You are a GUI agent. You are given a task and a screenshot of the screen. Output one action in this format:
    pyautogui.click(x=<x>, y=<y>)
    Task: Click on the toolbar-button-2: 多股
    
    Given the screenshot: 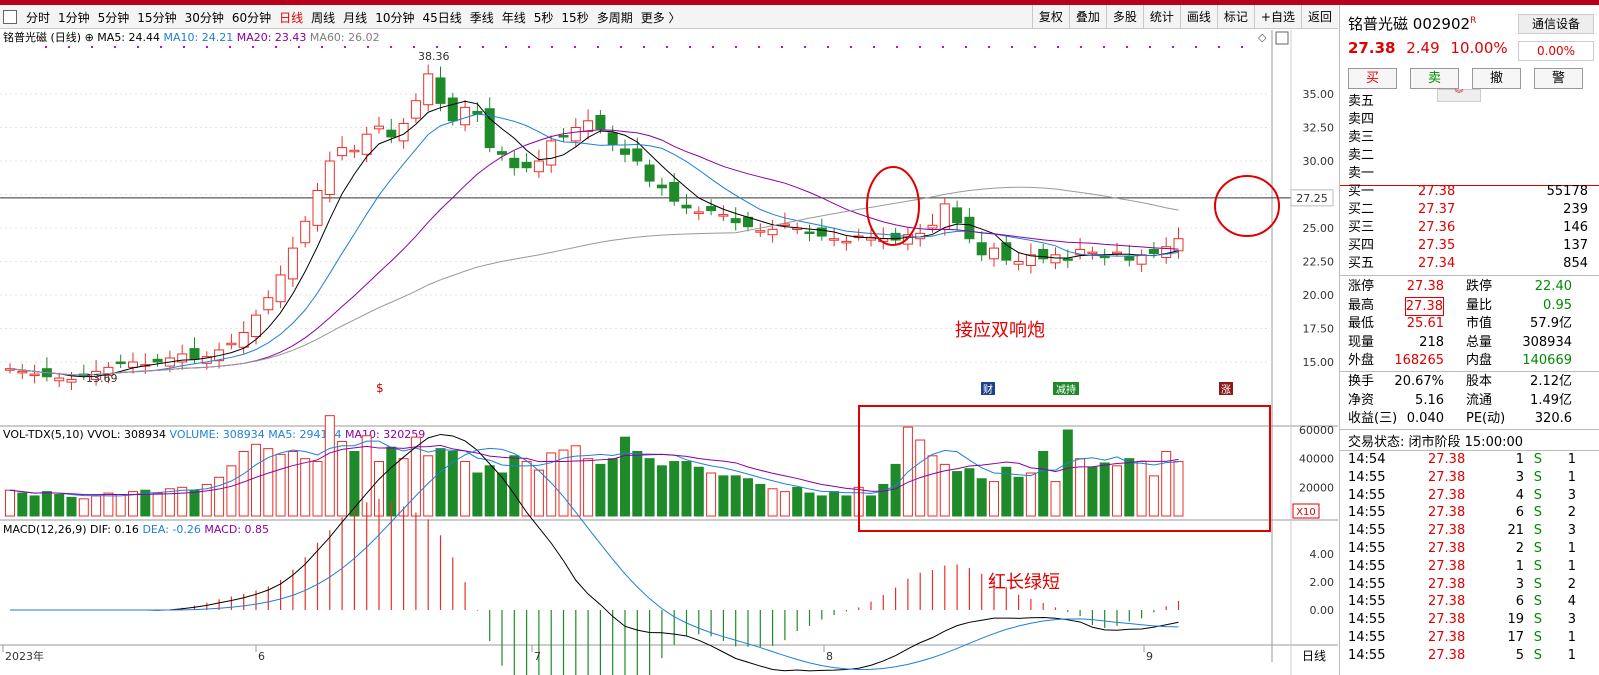 What is the action you would take?
    pyautogui.click(x=1124, y=17)
    